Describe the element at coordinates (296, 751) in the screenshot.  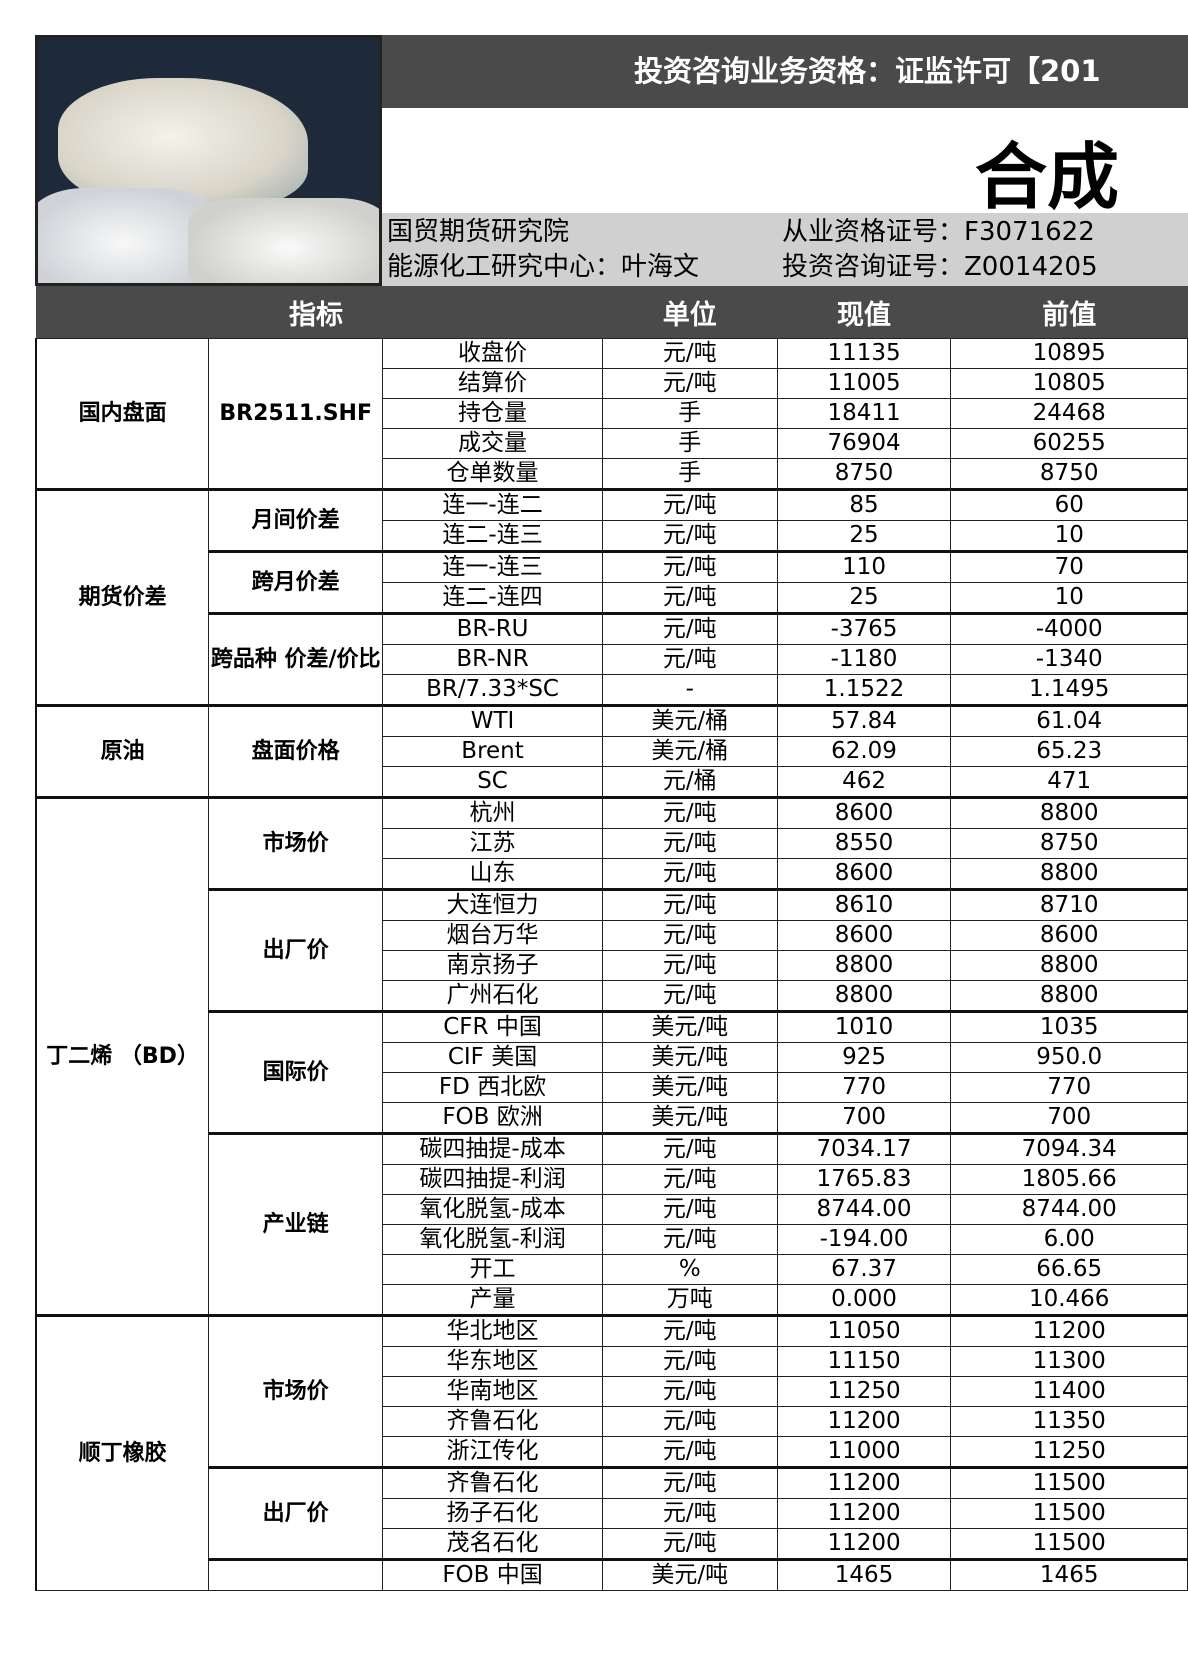
I see `subgroup-label: 盘面价格` at that location.